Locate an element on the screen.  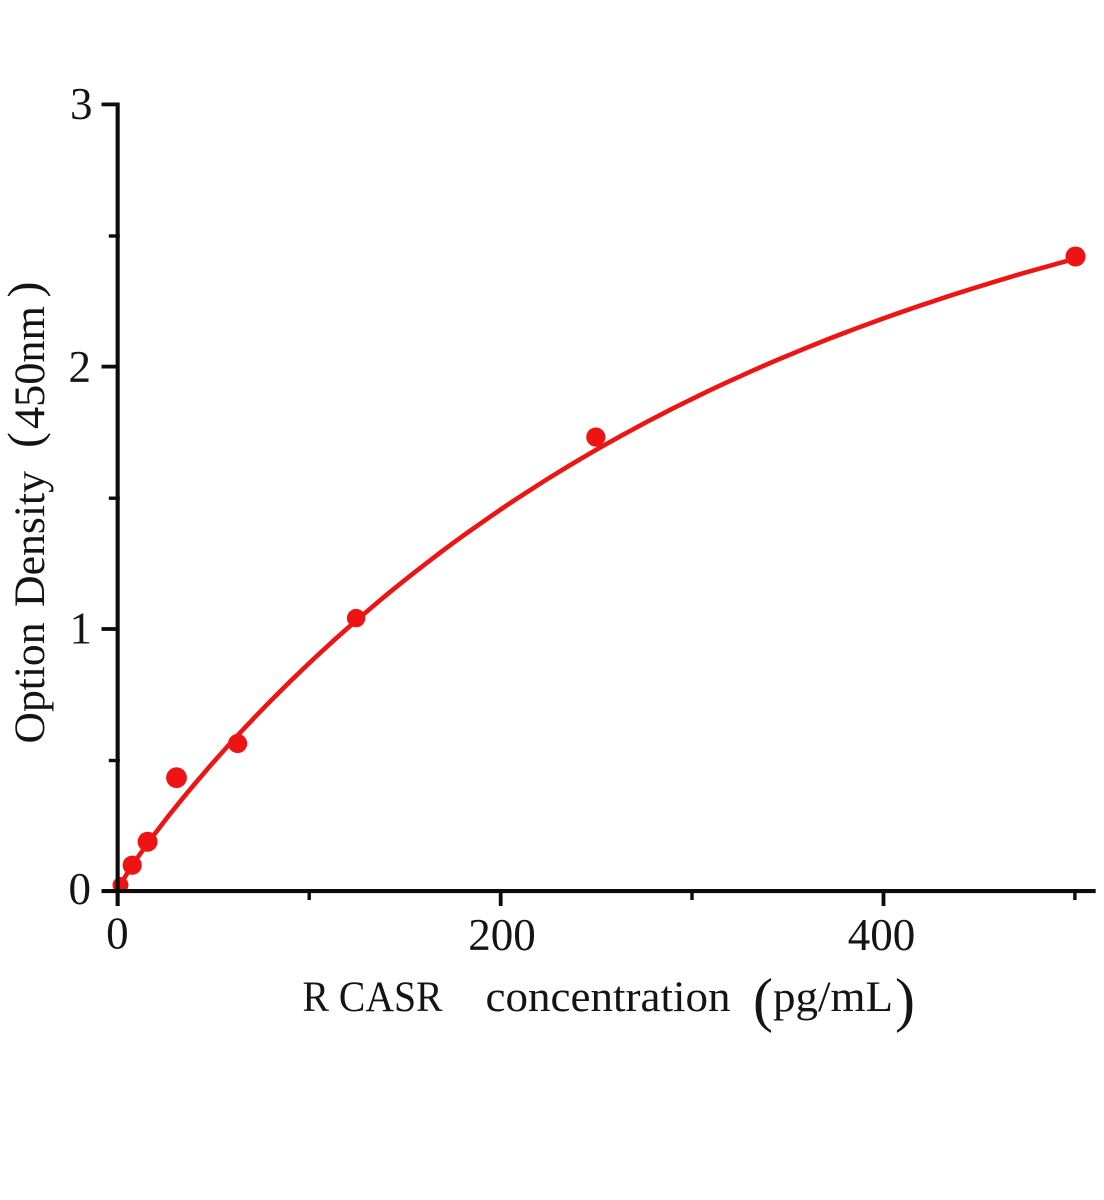
svg-text: concentration is located at coordinates (608, 997).